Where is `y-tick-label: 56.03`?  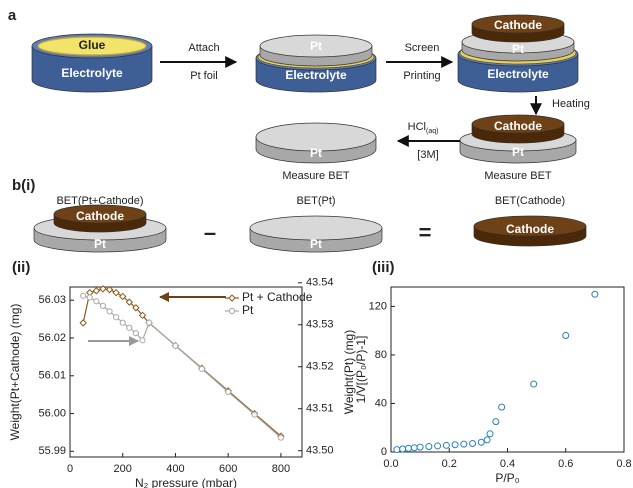
y-tick-label: 56.03 is located at coordinates (52, 300).